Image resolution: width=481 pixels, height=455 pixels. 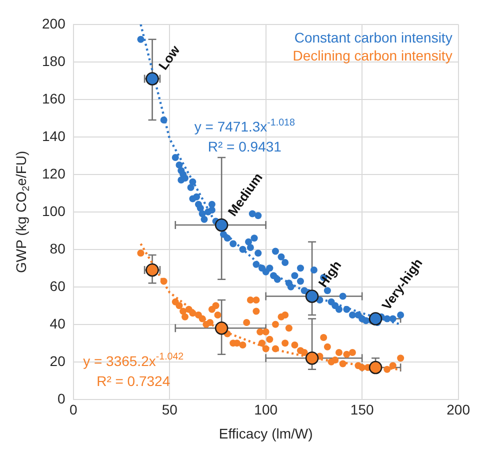 I want to click on x-tick-label: 100, so click(x=266, y=410).